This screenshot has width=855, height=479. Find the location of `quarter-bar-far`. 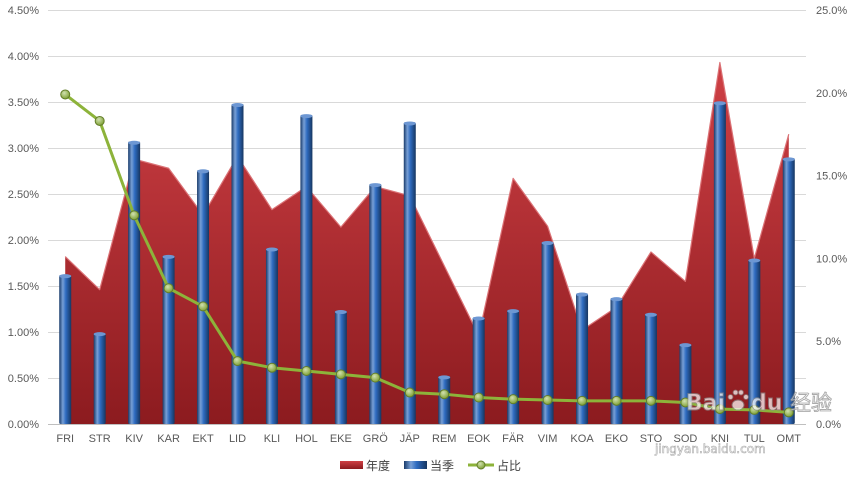

quarter-bar-far is located at coordinates (513, 366).